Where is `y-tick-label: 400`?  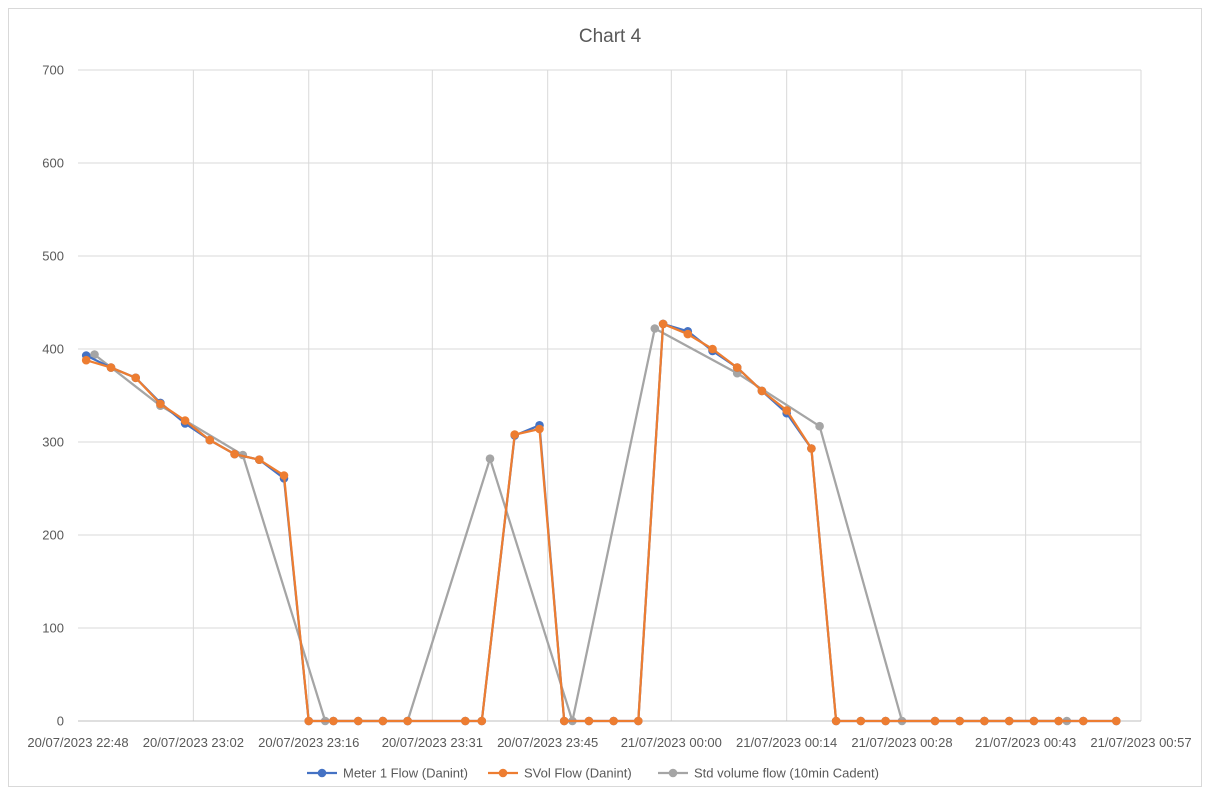 y-tick-label: 400 is located at coordinates (53, 349).